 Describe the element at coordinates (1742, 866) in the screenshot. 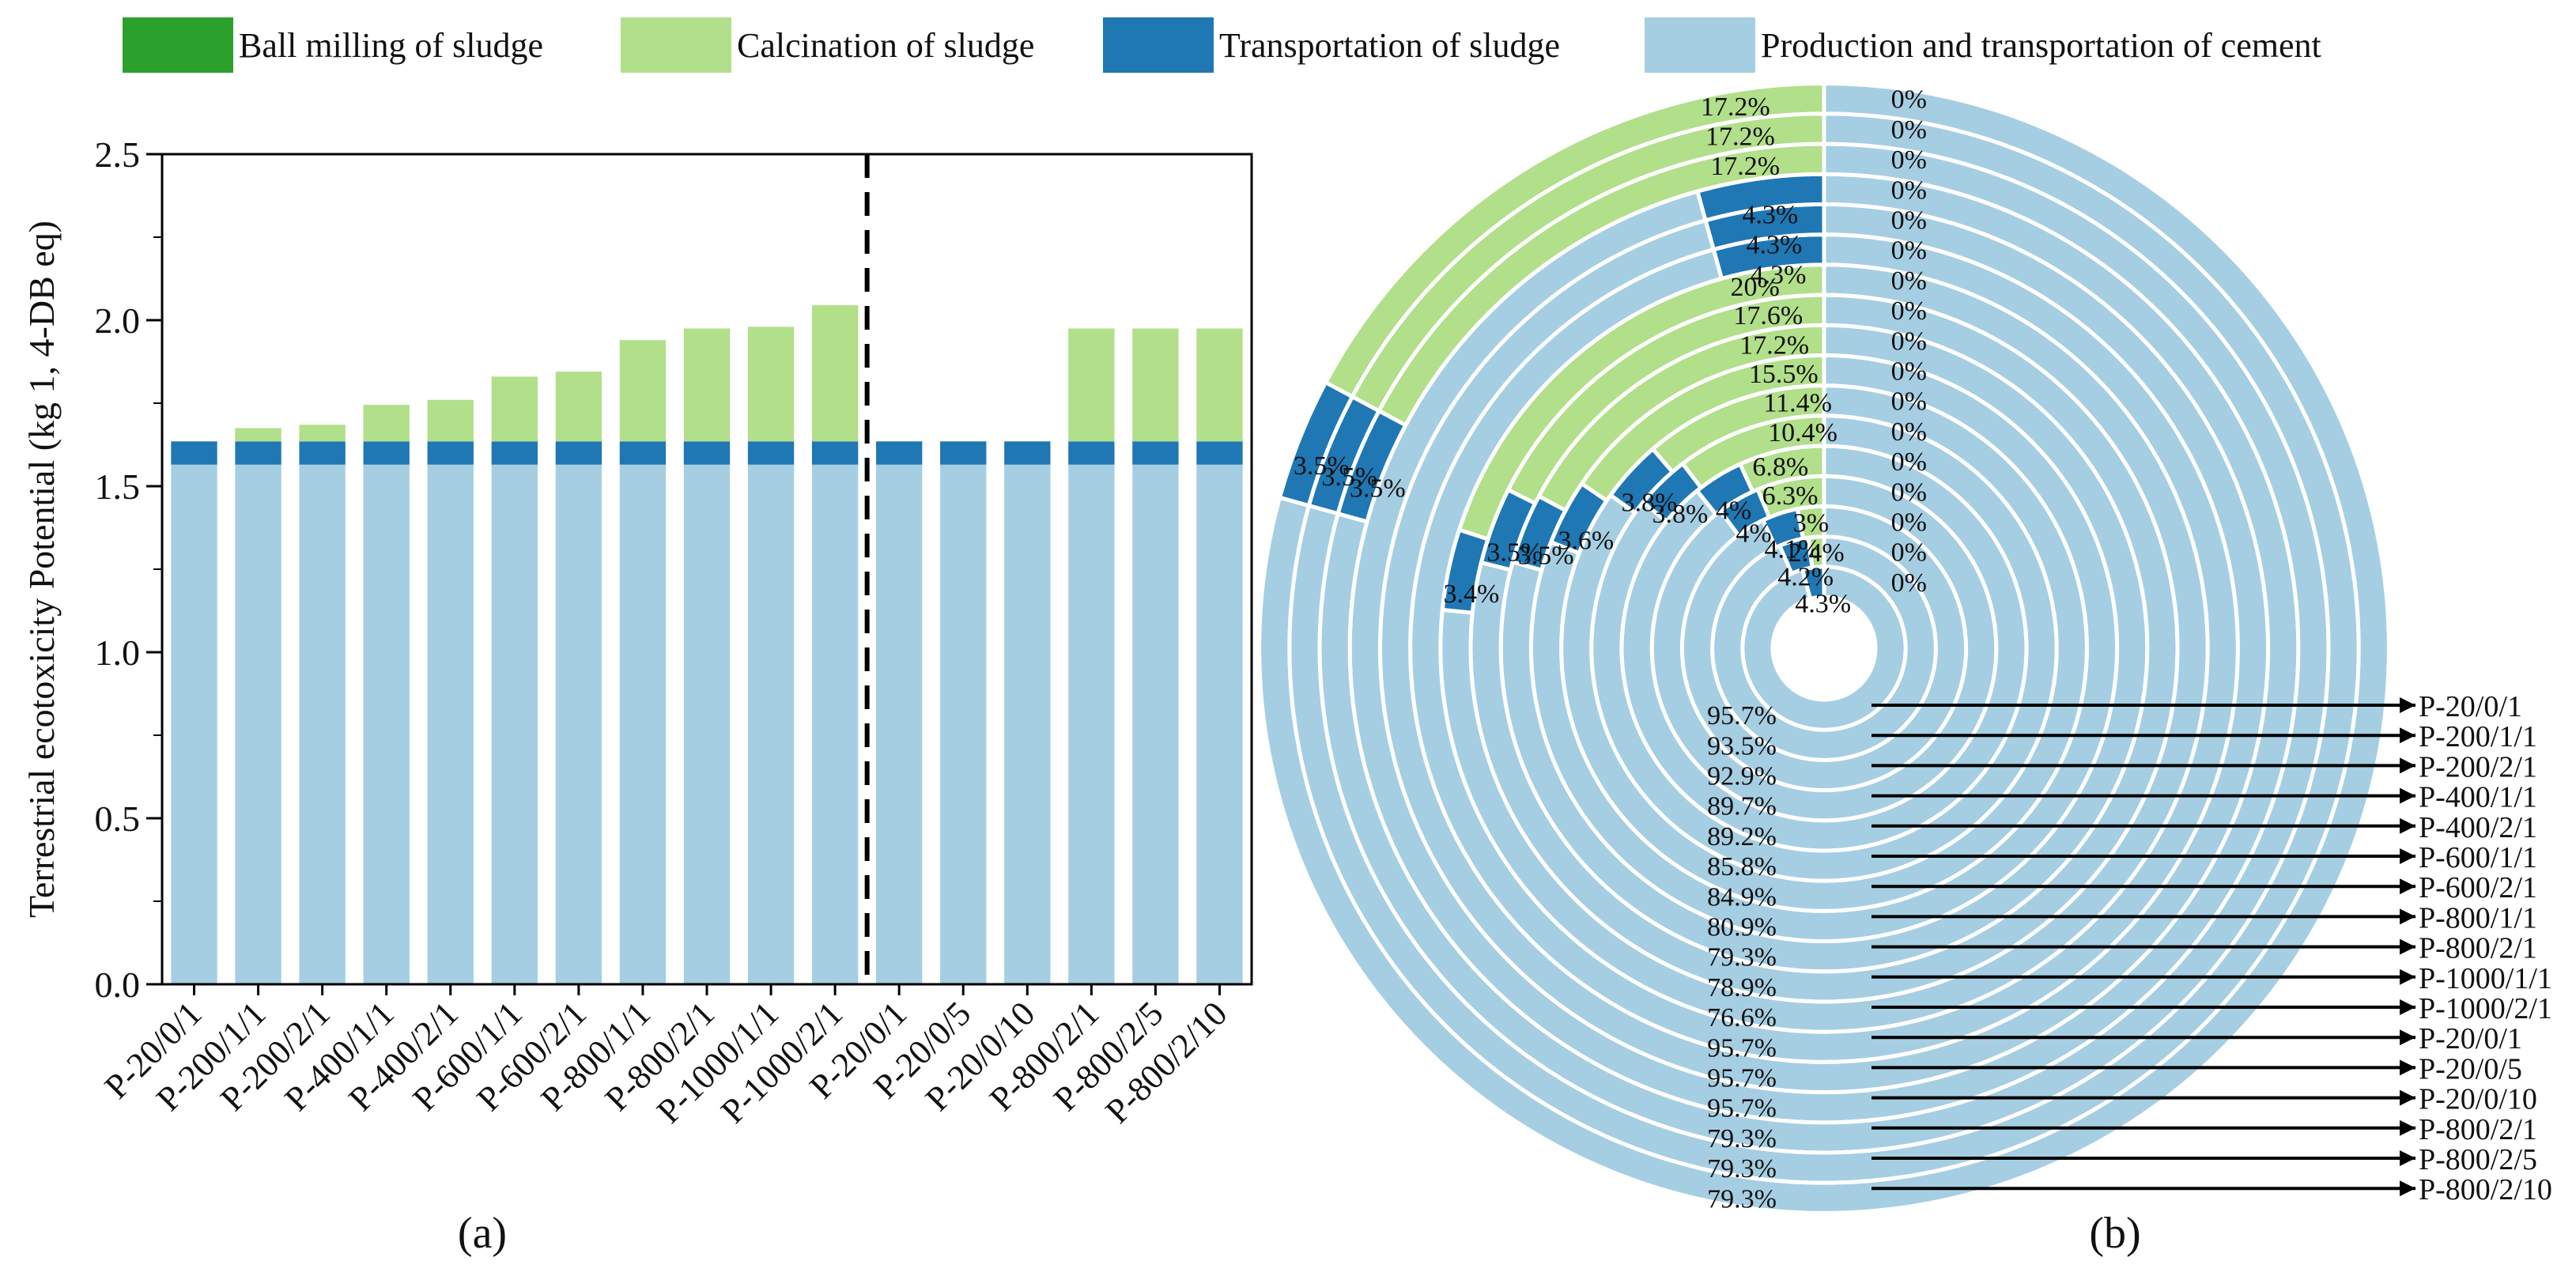

I see `label-production: 85.8%` at that location.